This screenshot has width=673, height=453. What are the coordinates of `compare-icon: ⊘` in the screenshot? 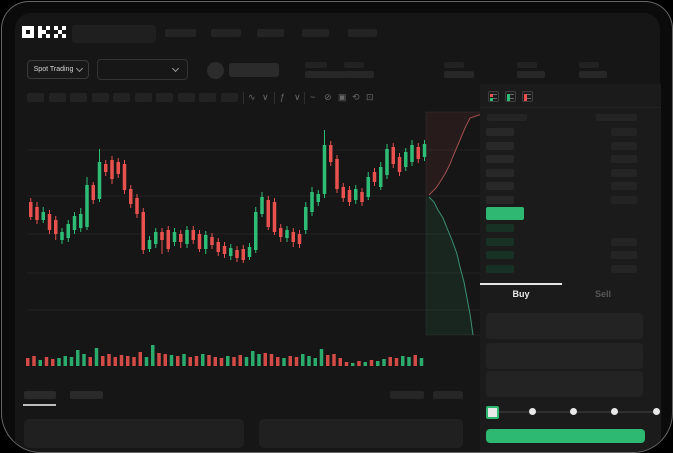 It's located at (328, 97).